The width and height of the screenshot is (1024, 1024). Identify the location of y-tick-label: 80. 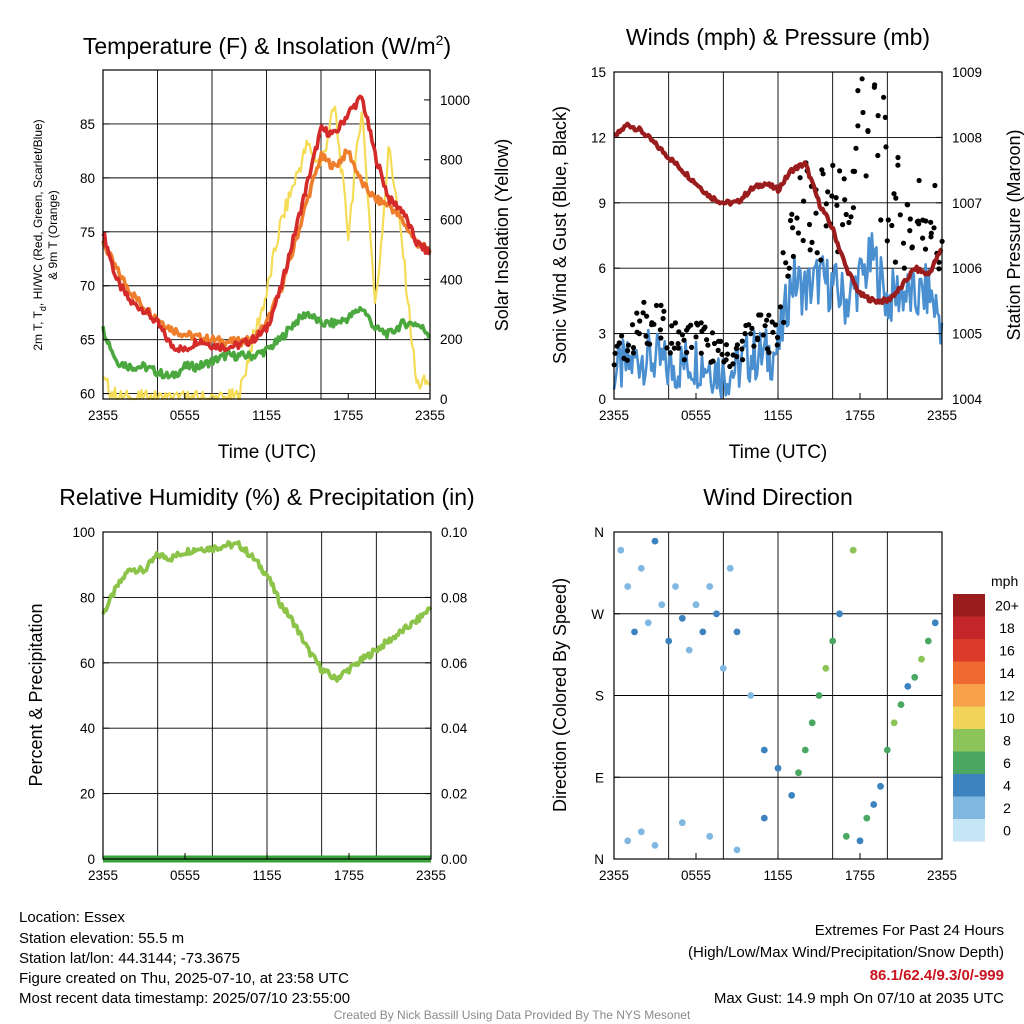
(87, 178).